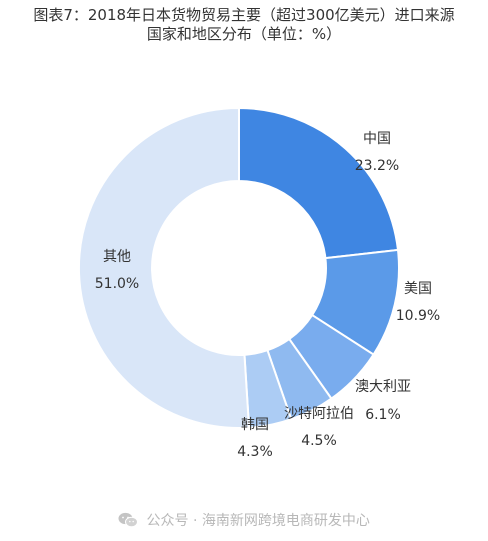 The width and height of the screenshot is (488, 541). Describe the element at coordinates (128, 520) in the screenshot. I see `wechat-icon` at that location.